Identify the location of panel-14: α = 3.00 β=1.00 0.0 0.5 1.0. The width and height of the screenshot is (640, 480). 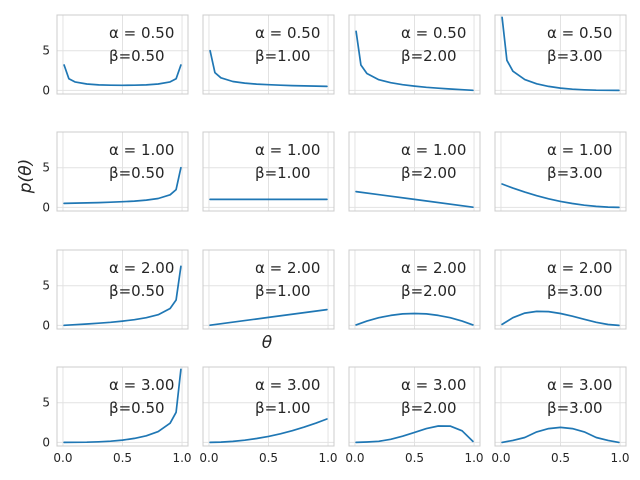
(268, 415).